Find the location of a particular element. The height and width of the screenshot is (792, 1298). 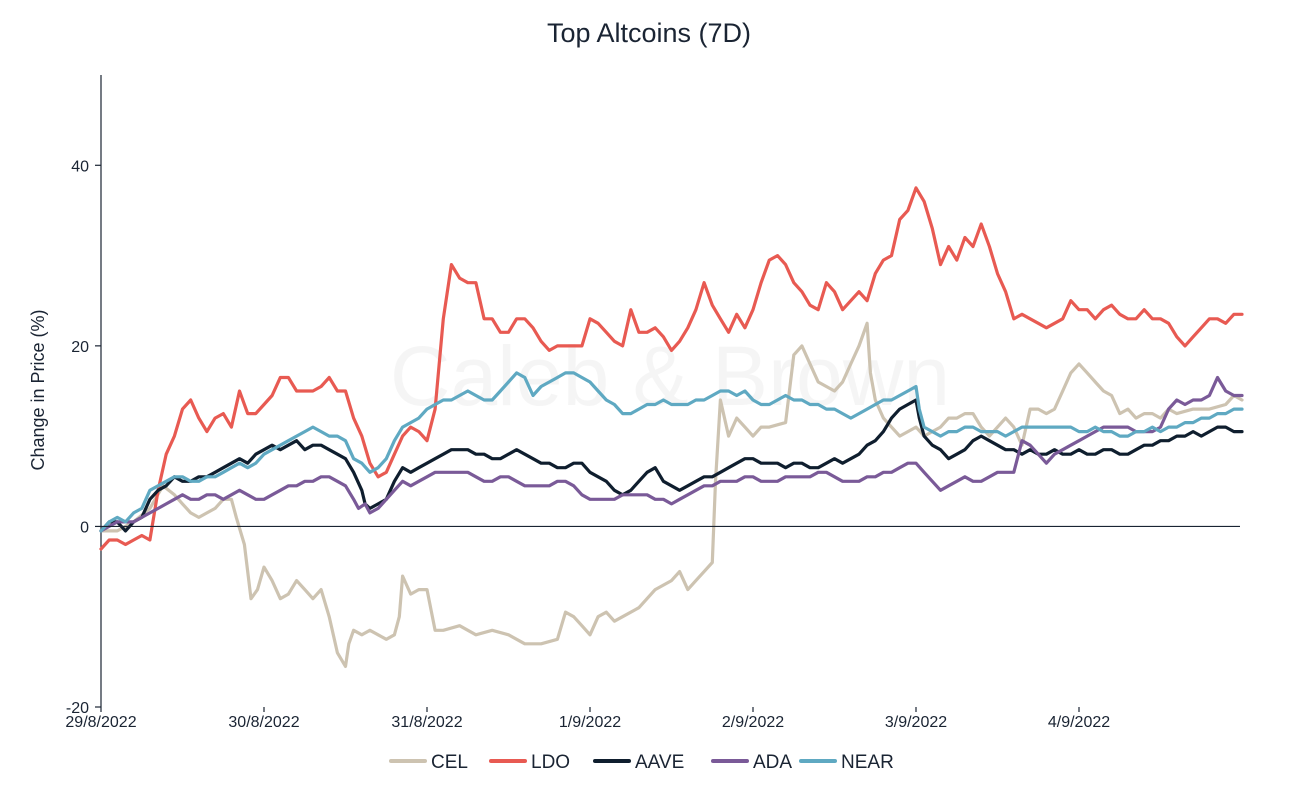

legend-label: NEAR is located at coordinates (867, 762).